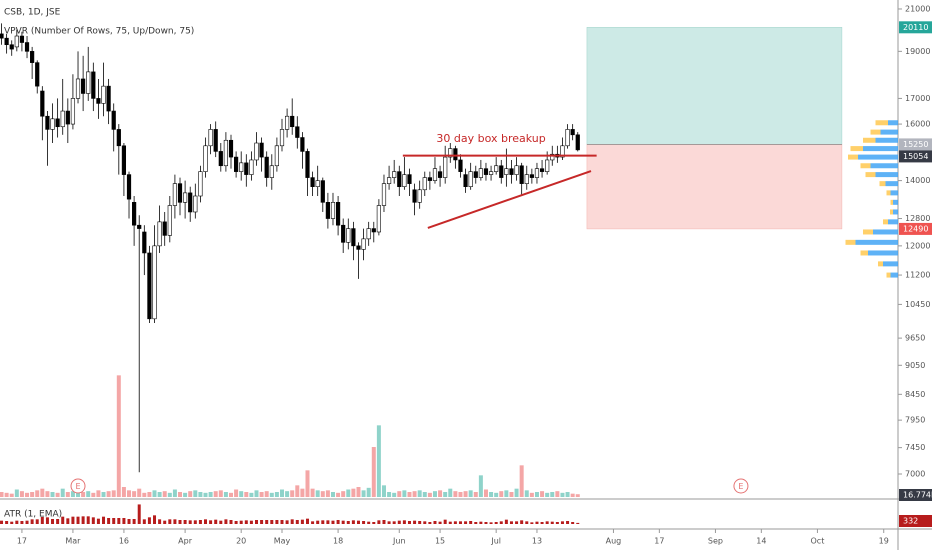 The width and height of the screenshot is (932, 550). Describe the element at coordinates (915, 420) in the screenshot. I see `y-tick-label: 7950` at that location.